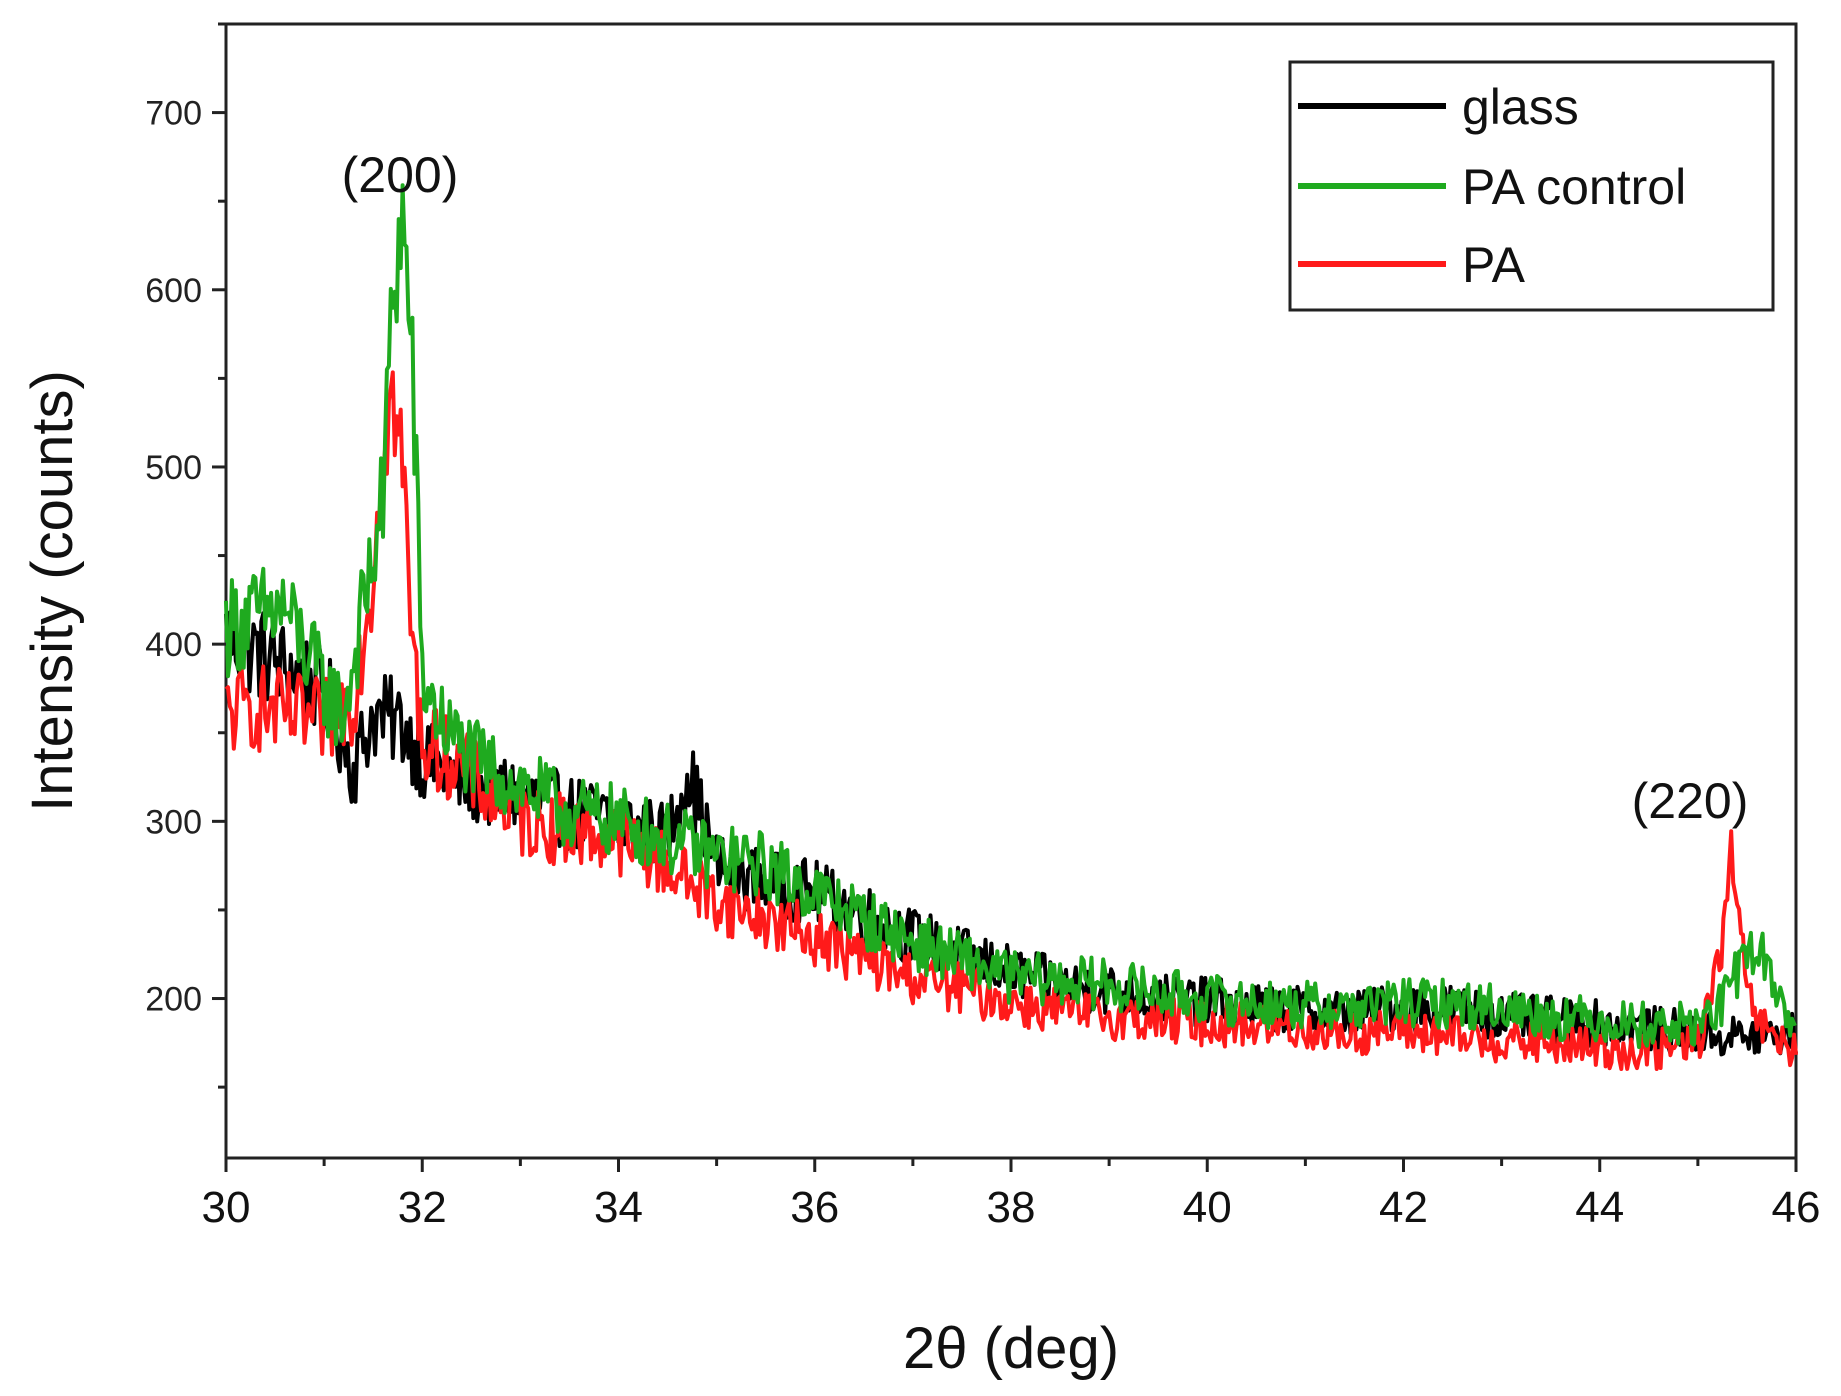 This screenshot has height=1396, width=1841. Describe the element at coordinates (173, 1000) in the screenshot. I see `y-tick-label: 200` at that location.